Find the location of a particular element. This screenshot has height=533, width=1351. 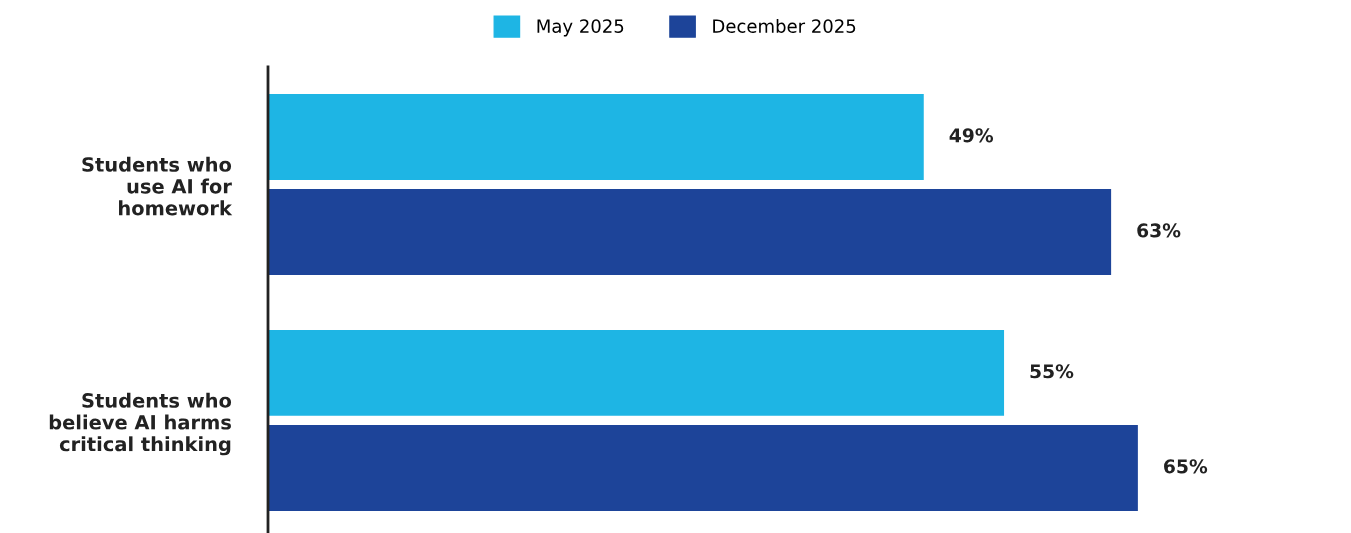

data-label: 55% is located at coordinates (1052, 371).